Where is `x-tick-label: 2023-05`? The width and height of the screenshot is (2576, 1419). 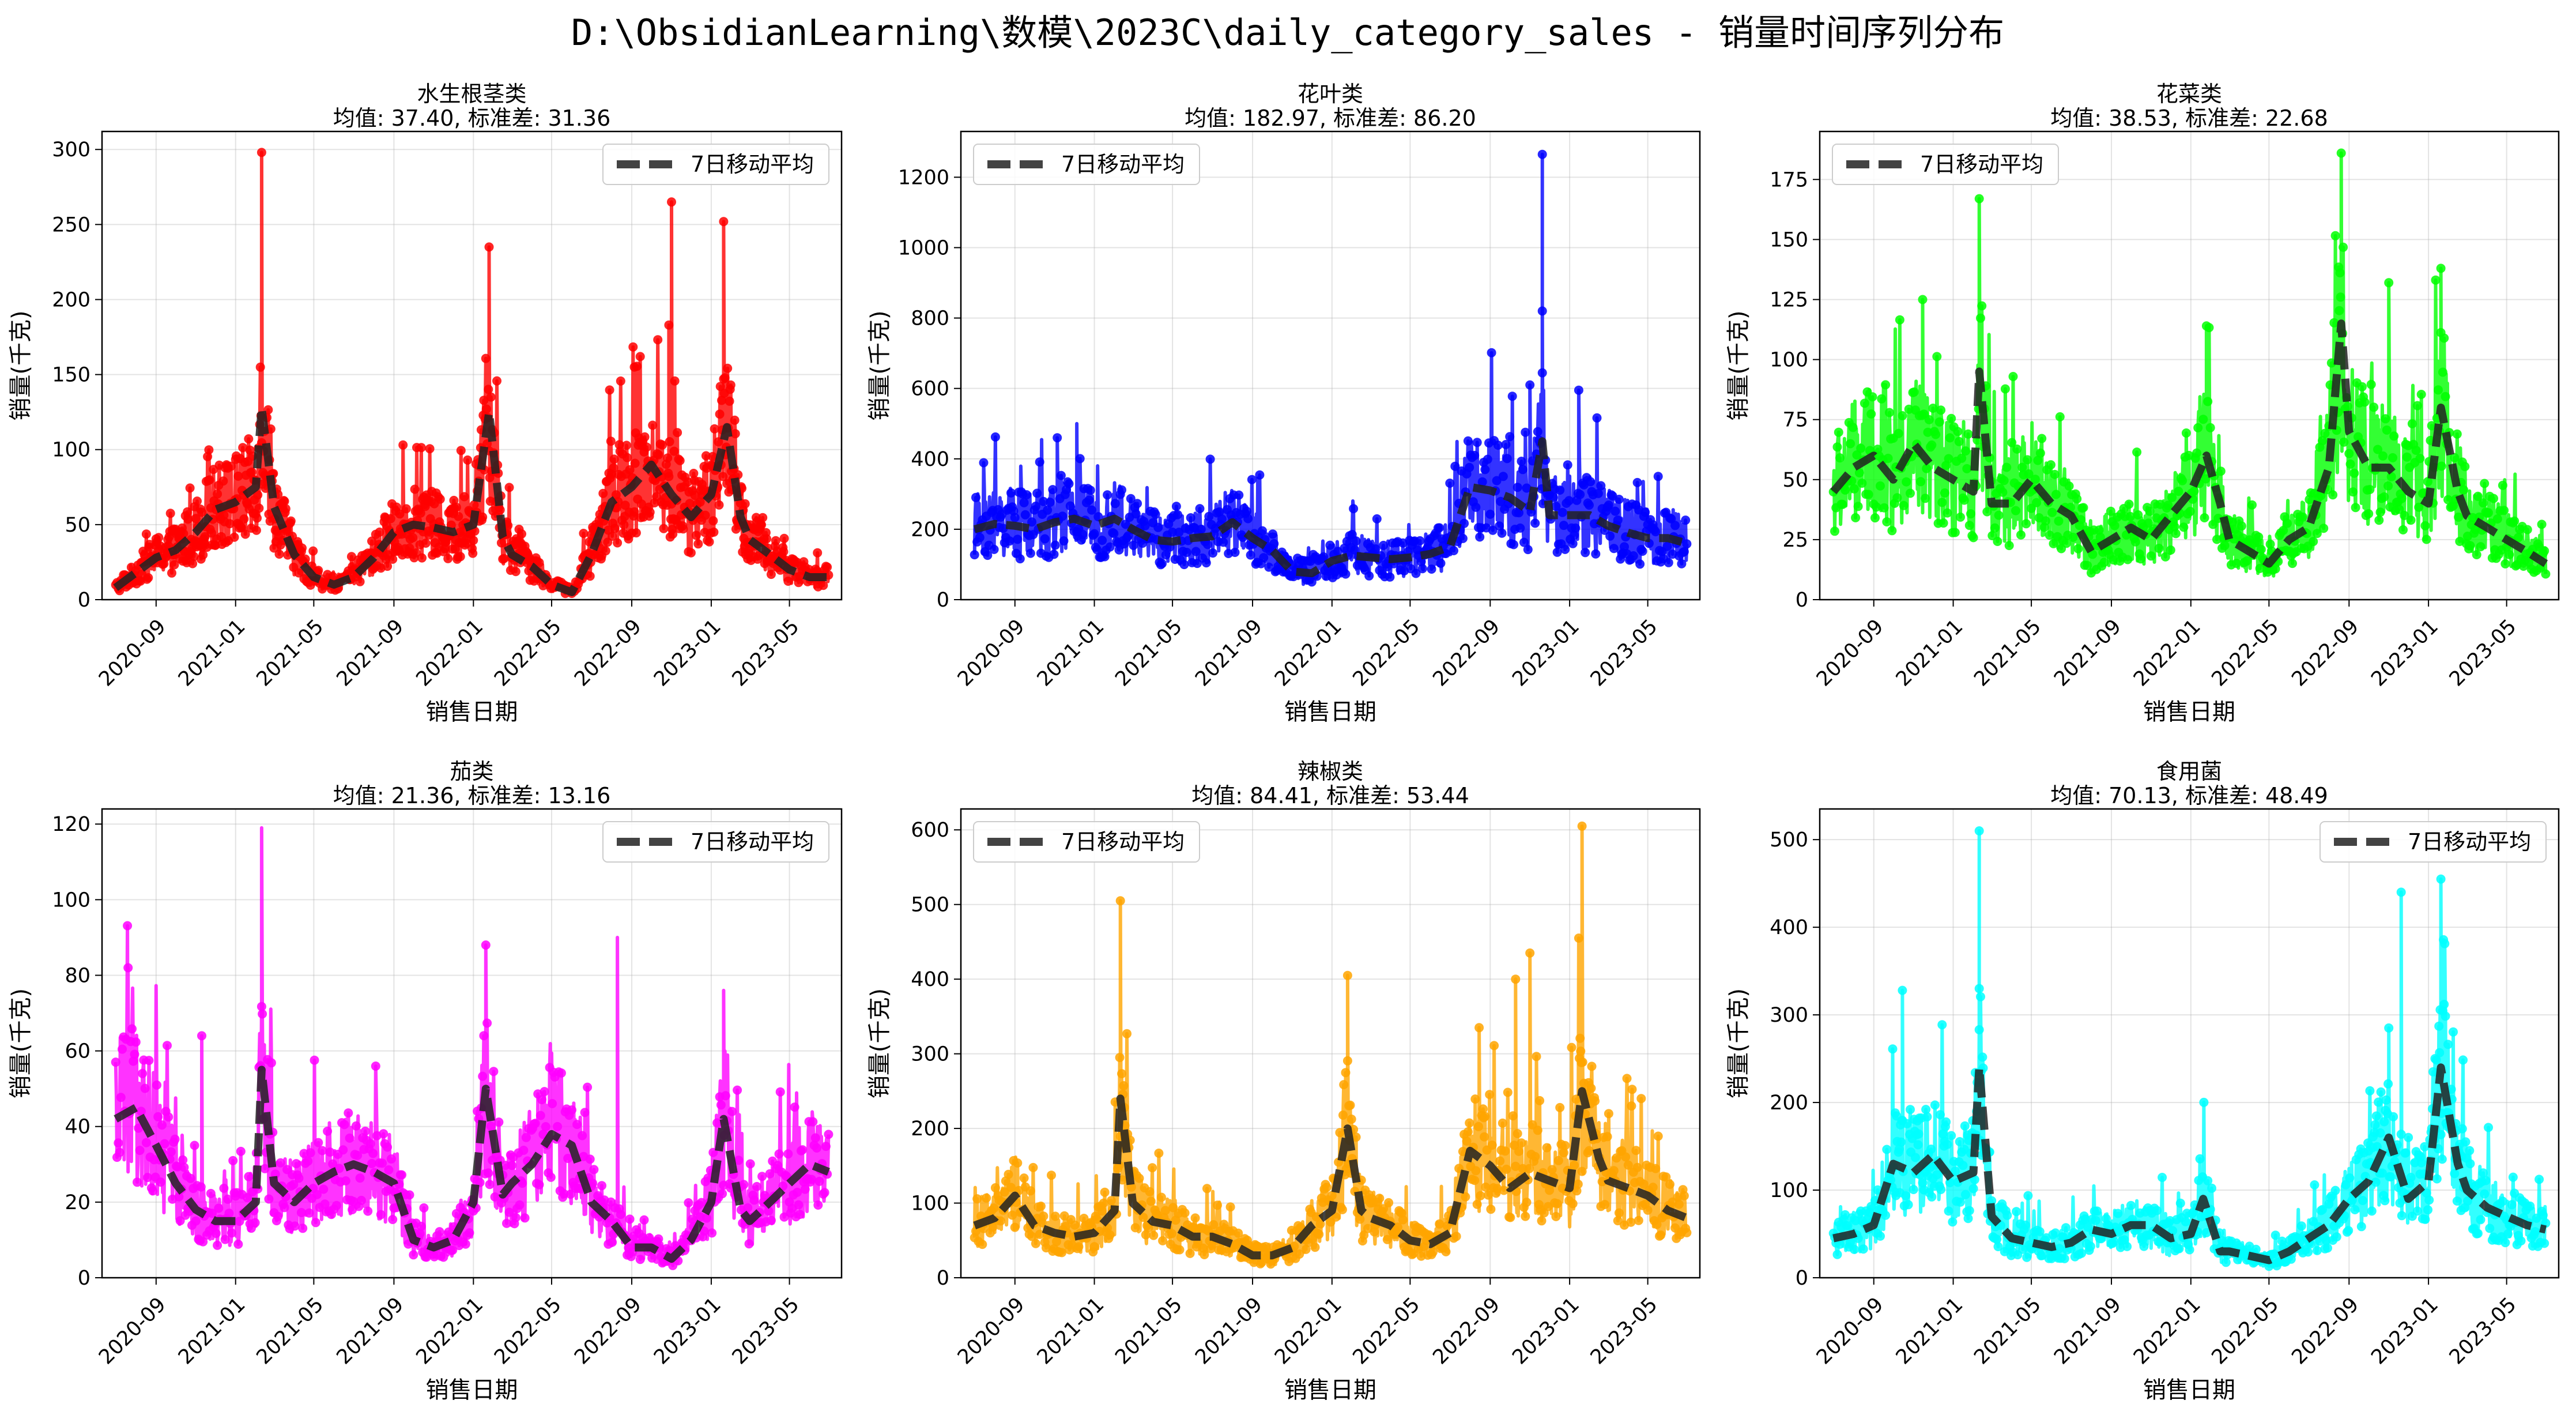 x-tick-label: 2023-05 is located at coordinates (2483, 1331).